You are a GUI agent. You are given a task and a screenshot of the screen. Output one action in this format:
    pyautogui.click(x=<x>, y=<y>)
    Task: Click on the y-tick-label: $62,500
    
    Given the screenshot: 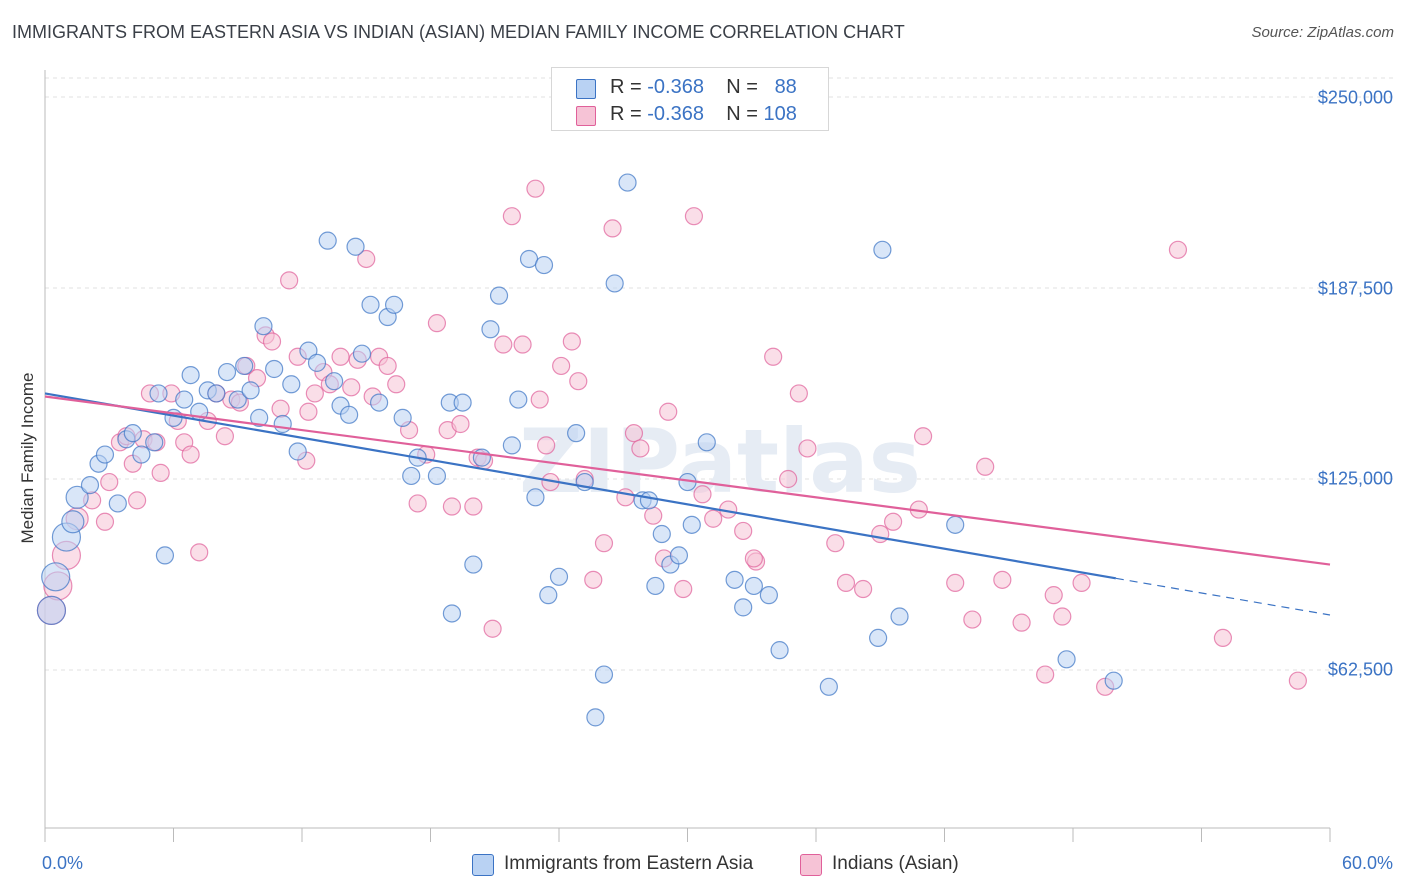 What is the action you would take?
    pyautogui.click(x=1360, y=669)
    